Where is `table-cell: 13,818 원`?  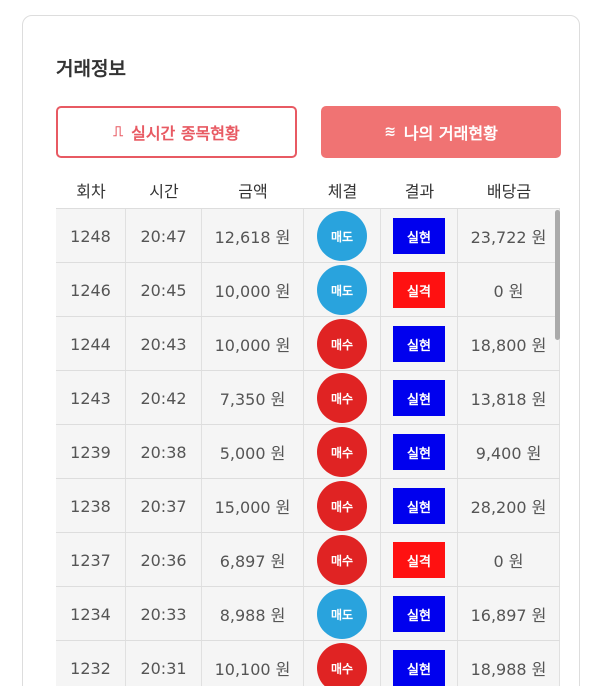 table-cell: 13,818 원 is located at coordinates (509, 398).